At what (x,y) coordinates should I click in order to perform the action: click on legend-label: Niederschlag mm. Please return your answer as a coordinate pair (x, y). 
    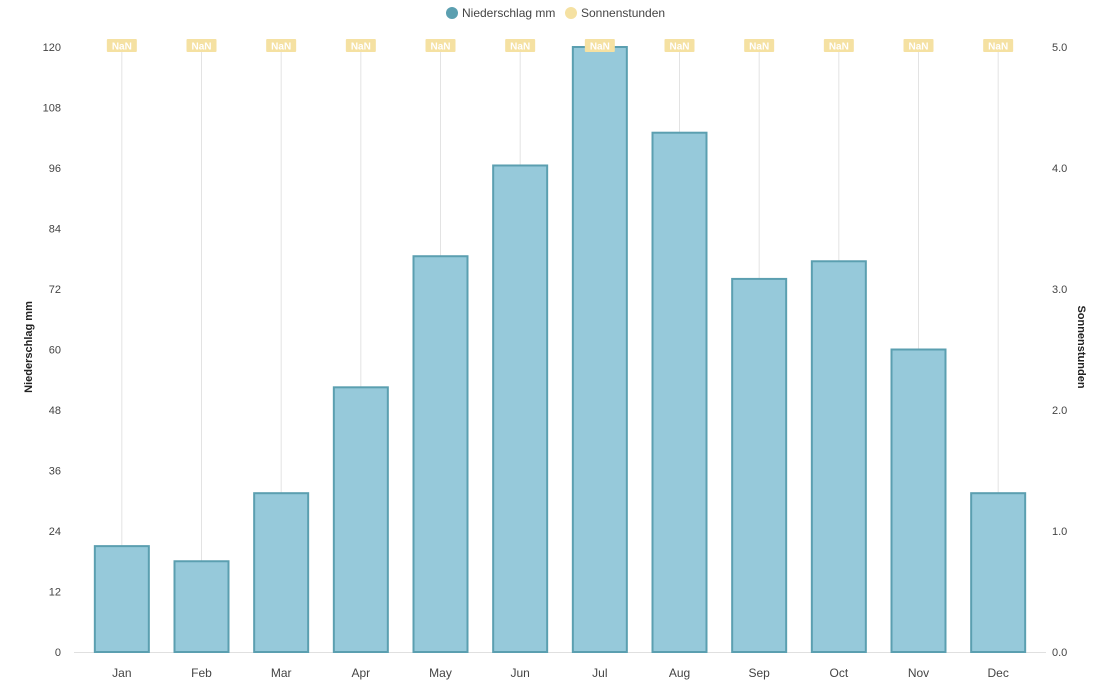
    Looking at the image, I should click on (508, 13).